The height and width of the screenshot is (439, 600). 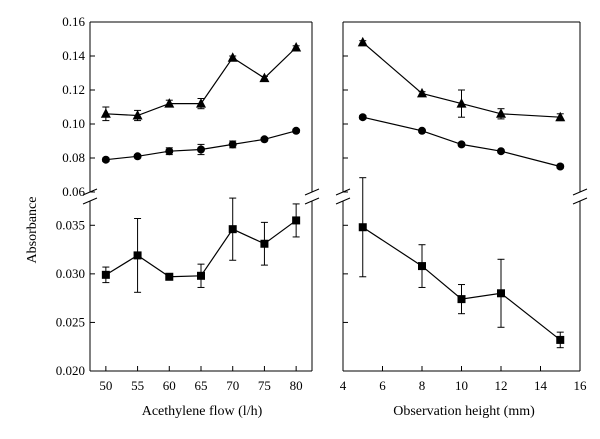 I want to click on series-line-square, so click(x=461, y=283).